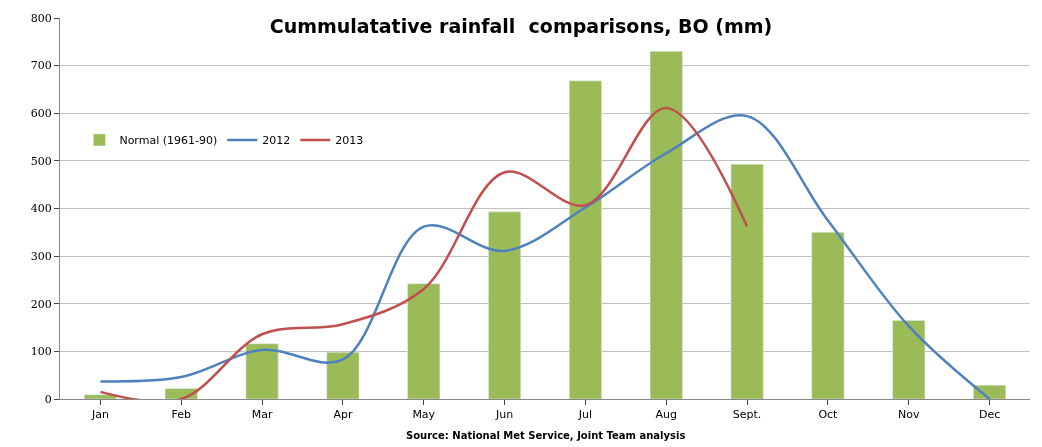 This screenshot has width=1042, height=447. Describe the element at coordinates (747, 415) in the screenshot. I see `x-tick-label: Sept.` at that location.